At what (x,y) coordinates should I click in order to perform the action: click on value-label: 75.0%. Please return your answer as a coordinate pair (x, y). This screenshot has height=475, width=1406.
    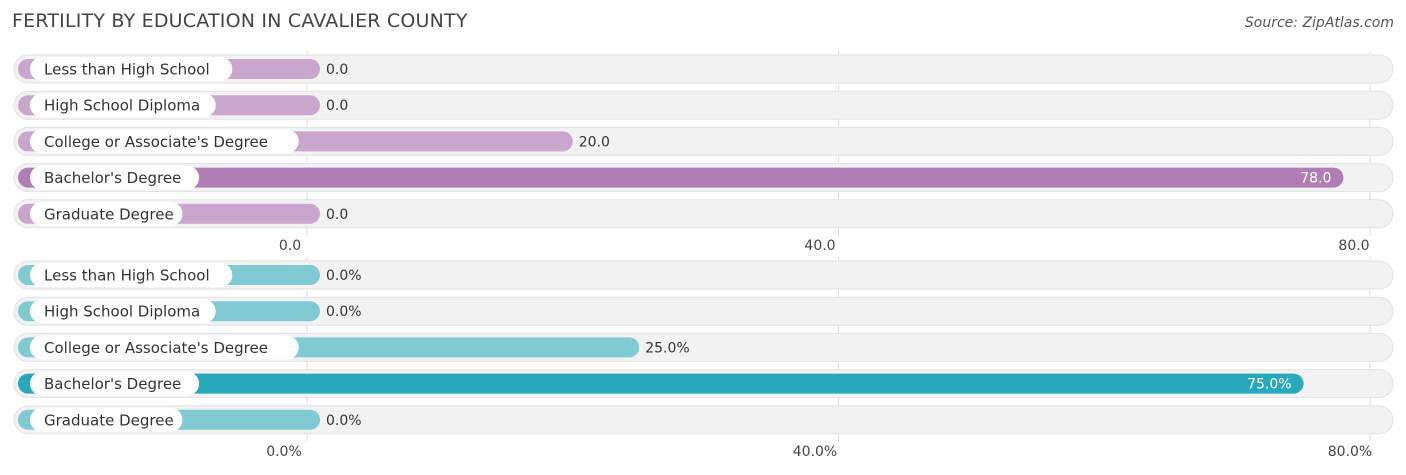
    Looking at the image, I should click on (1269, 385).